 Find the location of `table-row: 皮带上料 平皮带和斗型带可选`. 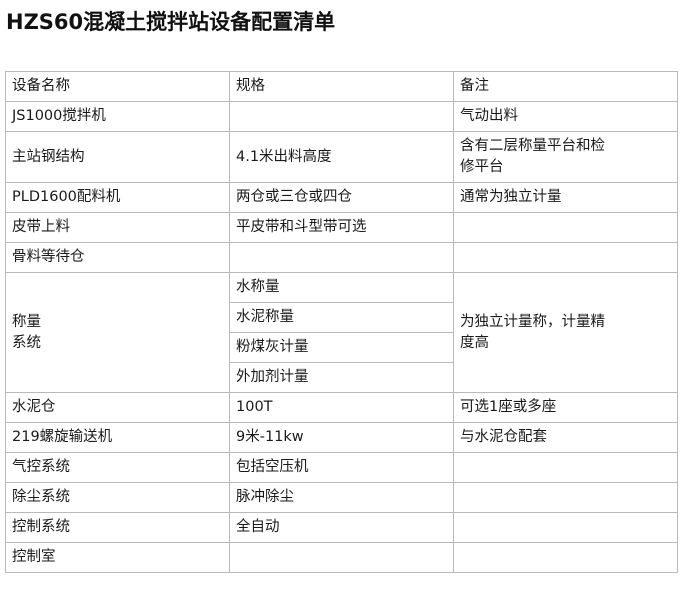

table-row: 皮带上料 平皮带和斗型带可选 is located at coordinates (341, 228).